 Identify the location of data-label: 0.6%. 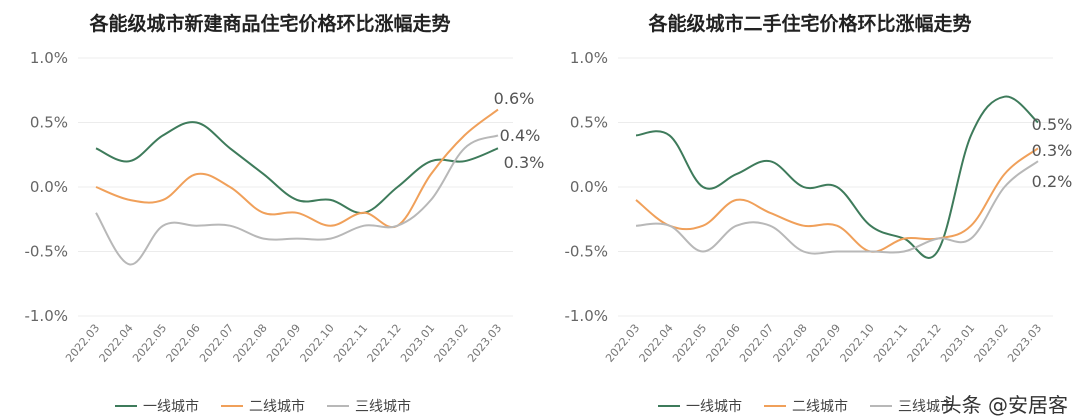
(514, 98).